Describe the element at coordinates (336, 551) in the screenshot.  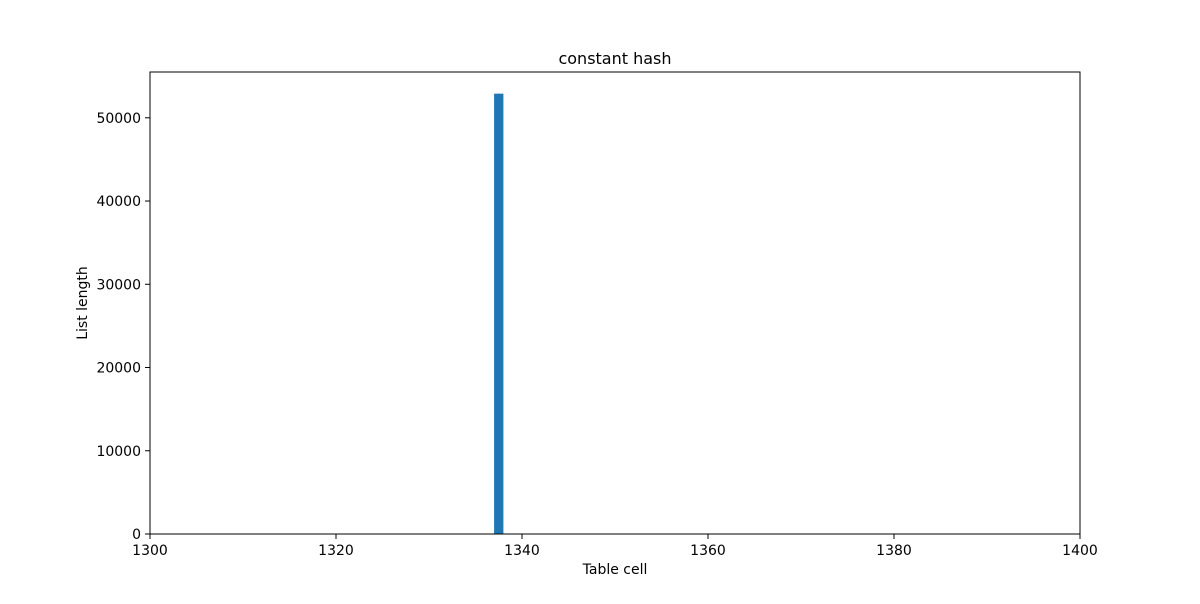
I see `x-tick-label: 1320` at that location.